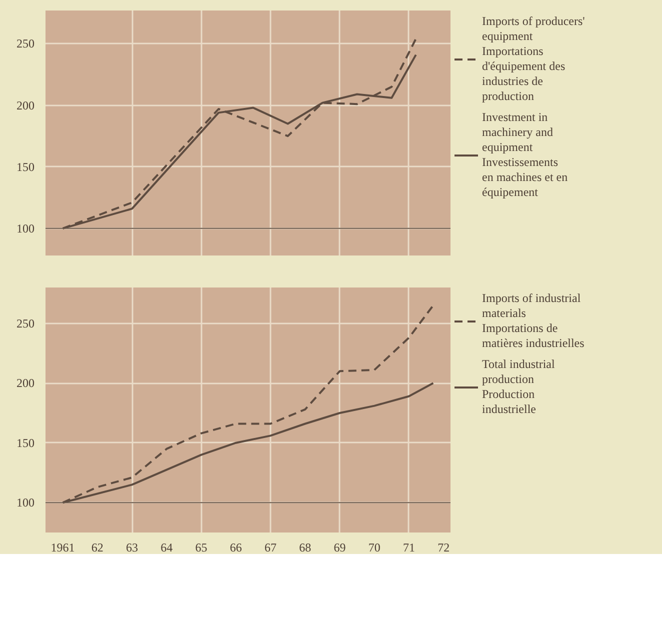 The image size is (662, 632). What do you see at coordinates (518, 387) in the screenshot?
I see `legend-label: Total industrial production Production industrielle` at bounding box center [518, 387].